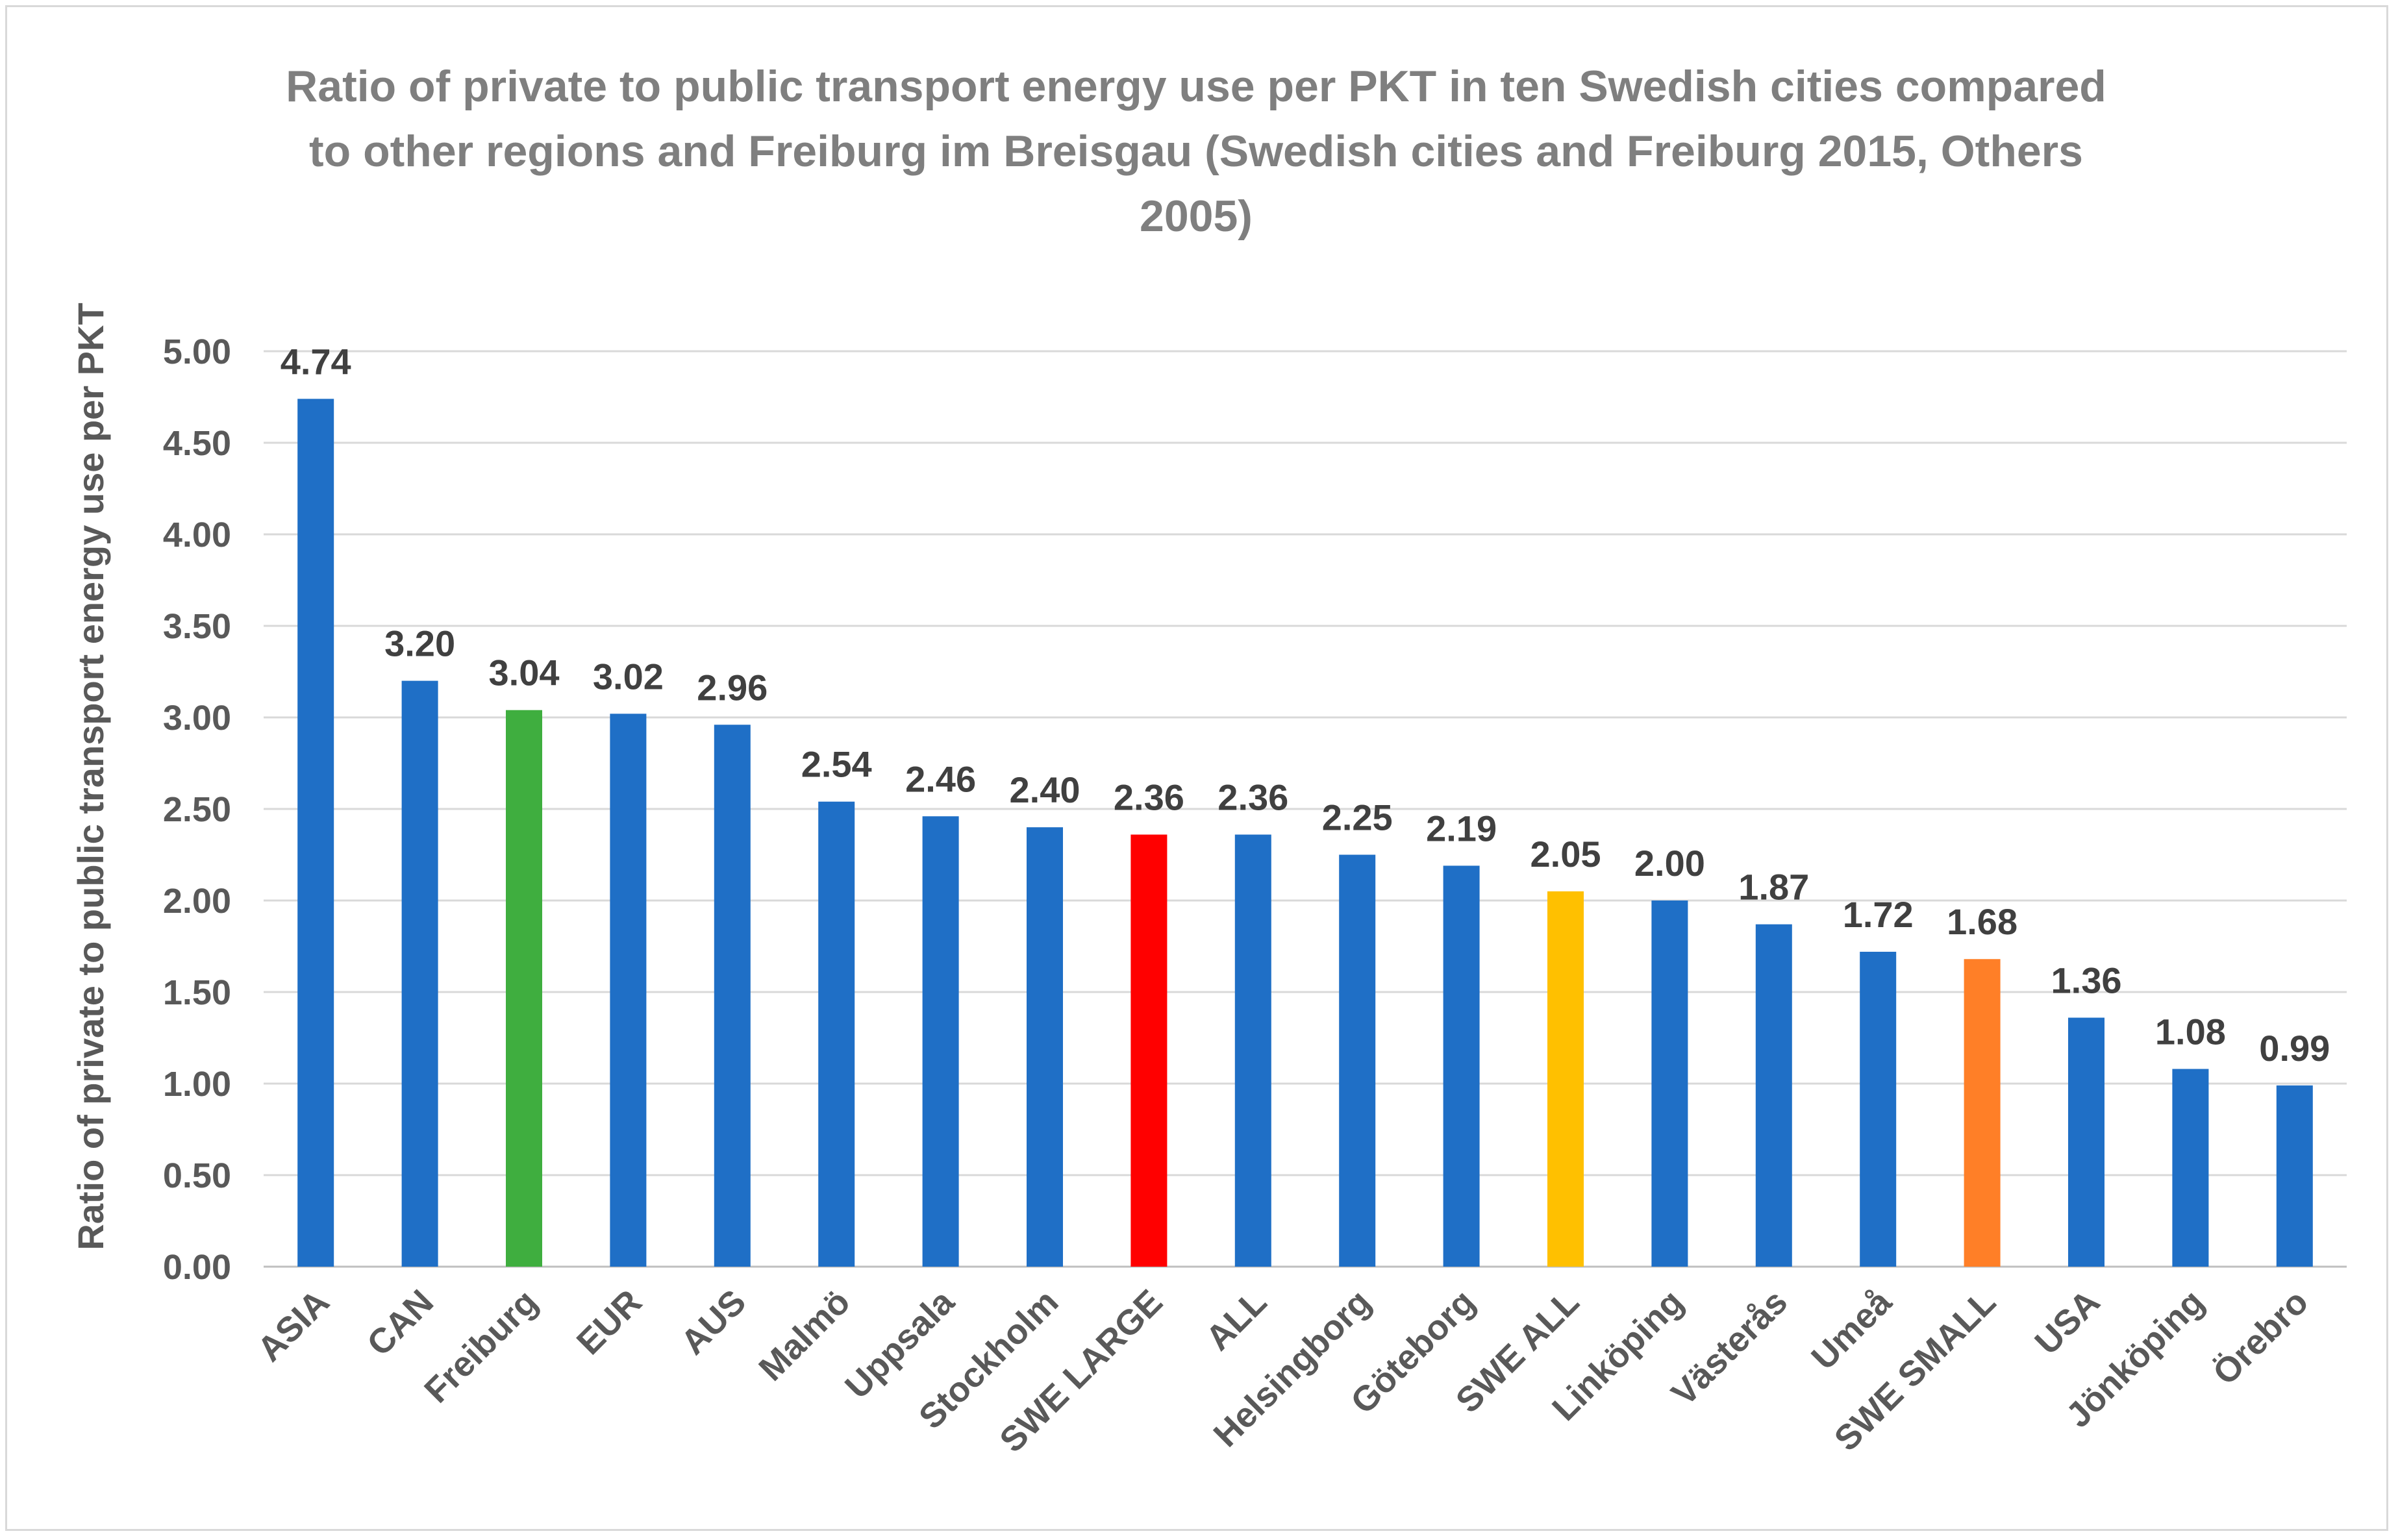 This screenshot has height=1540, width=2398. I want to click on x-tick-label: ALL, so click(1237, 1320).